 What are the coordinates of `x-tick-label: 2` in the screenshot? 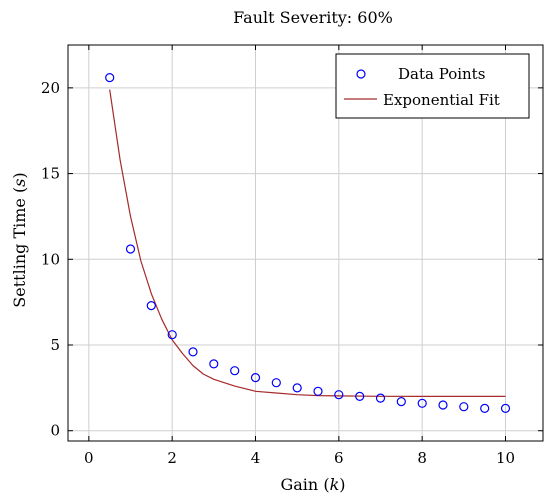 It's located at (172, 458).